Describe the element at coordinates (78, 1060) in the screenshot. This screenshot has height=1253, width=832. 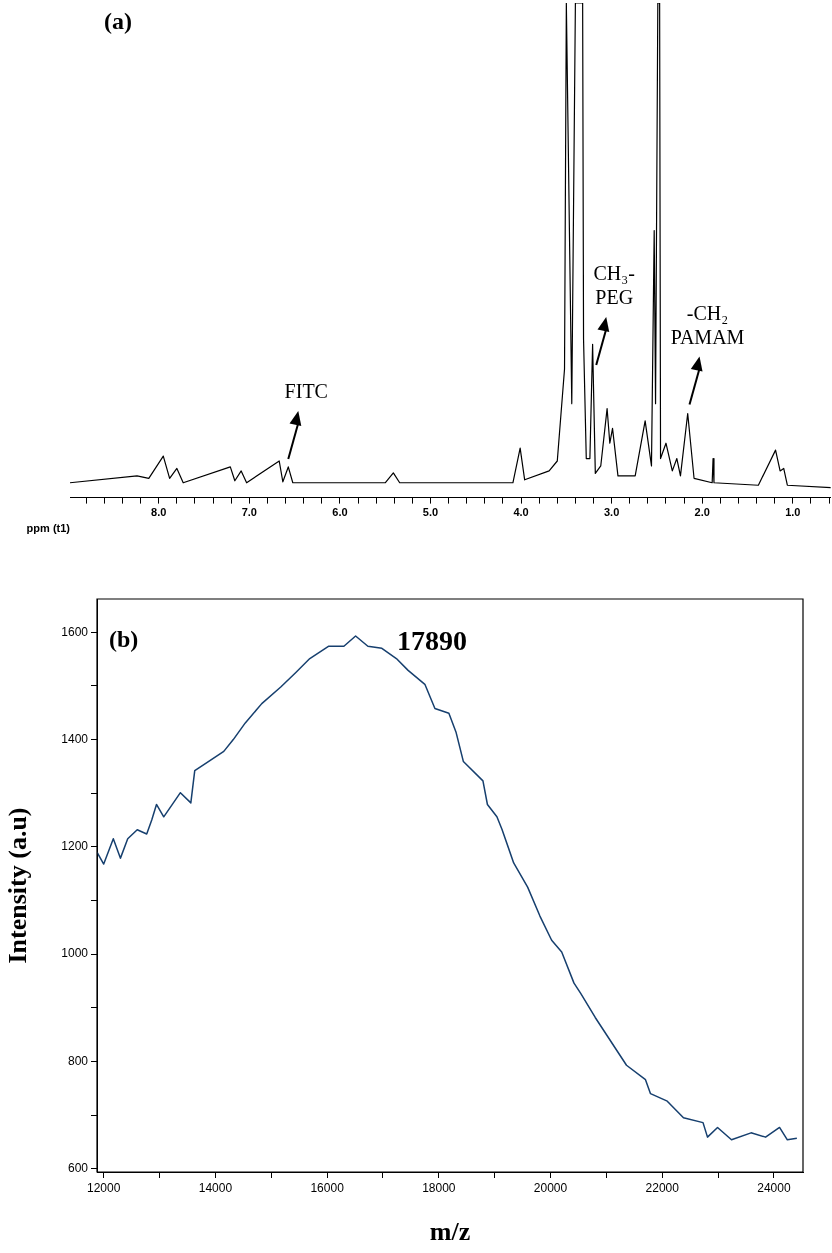
I see `y-tick-label: 800` at that location.